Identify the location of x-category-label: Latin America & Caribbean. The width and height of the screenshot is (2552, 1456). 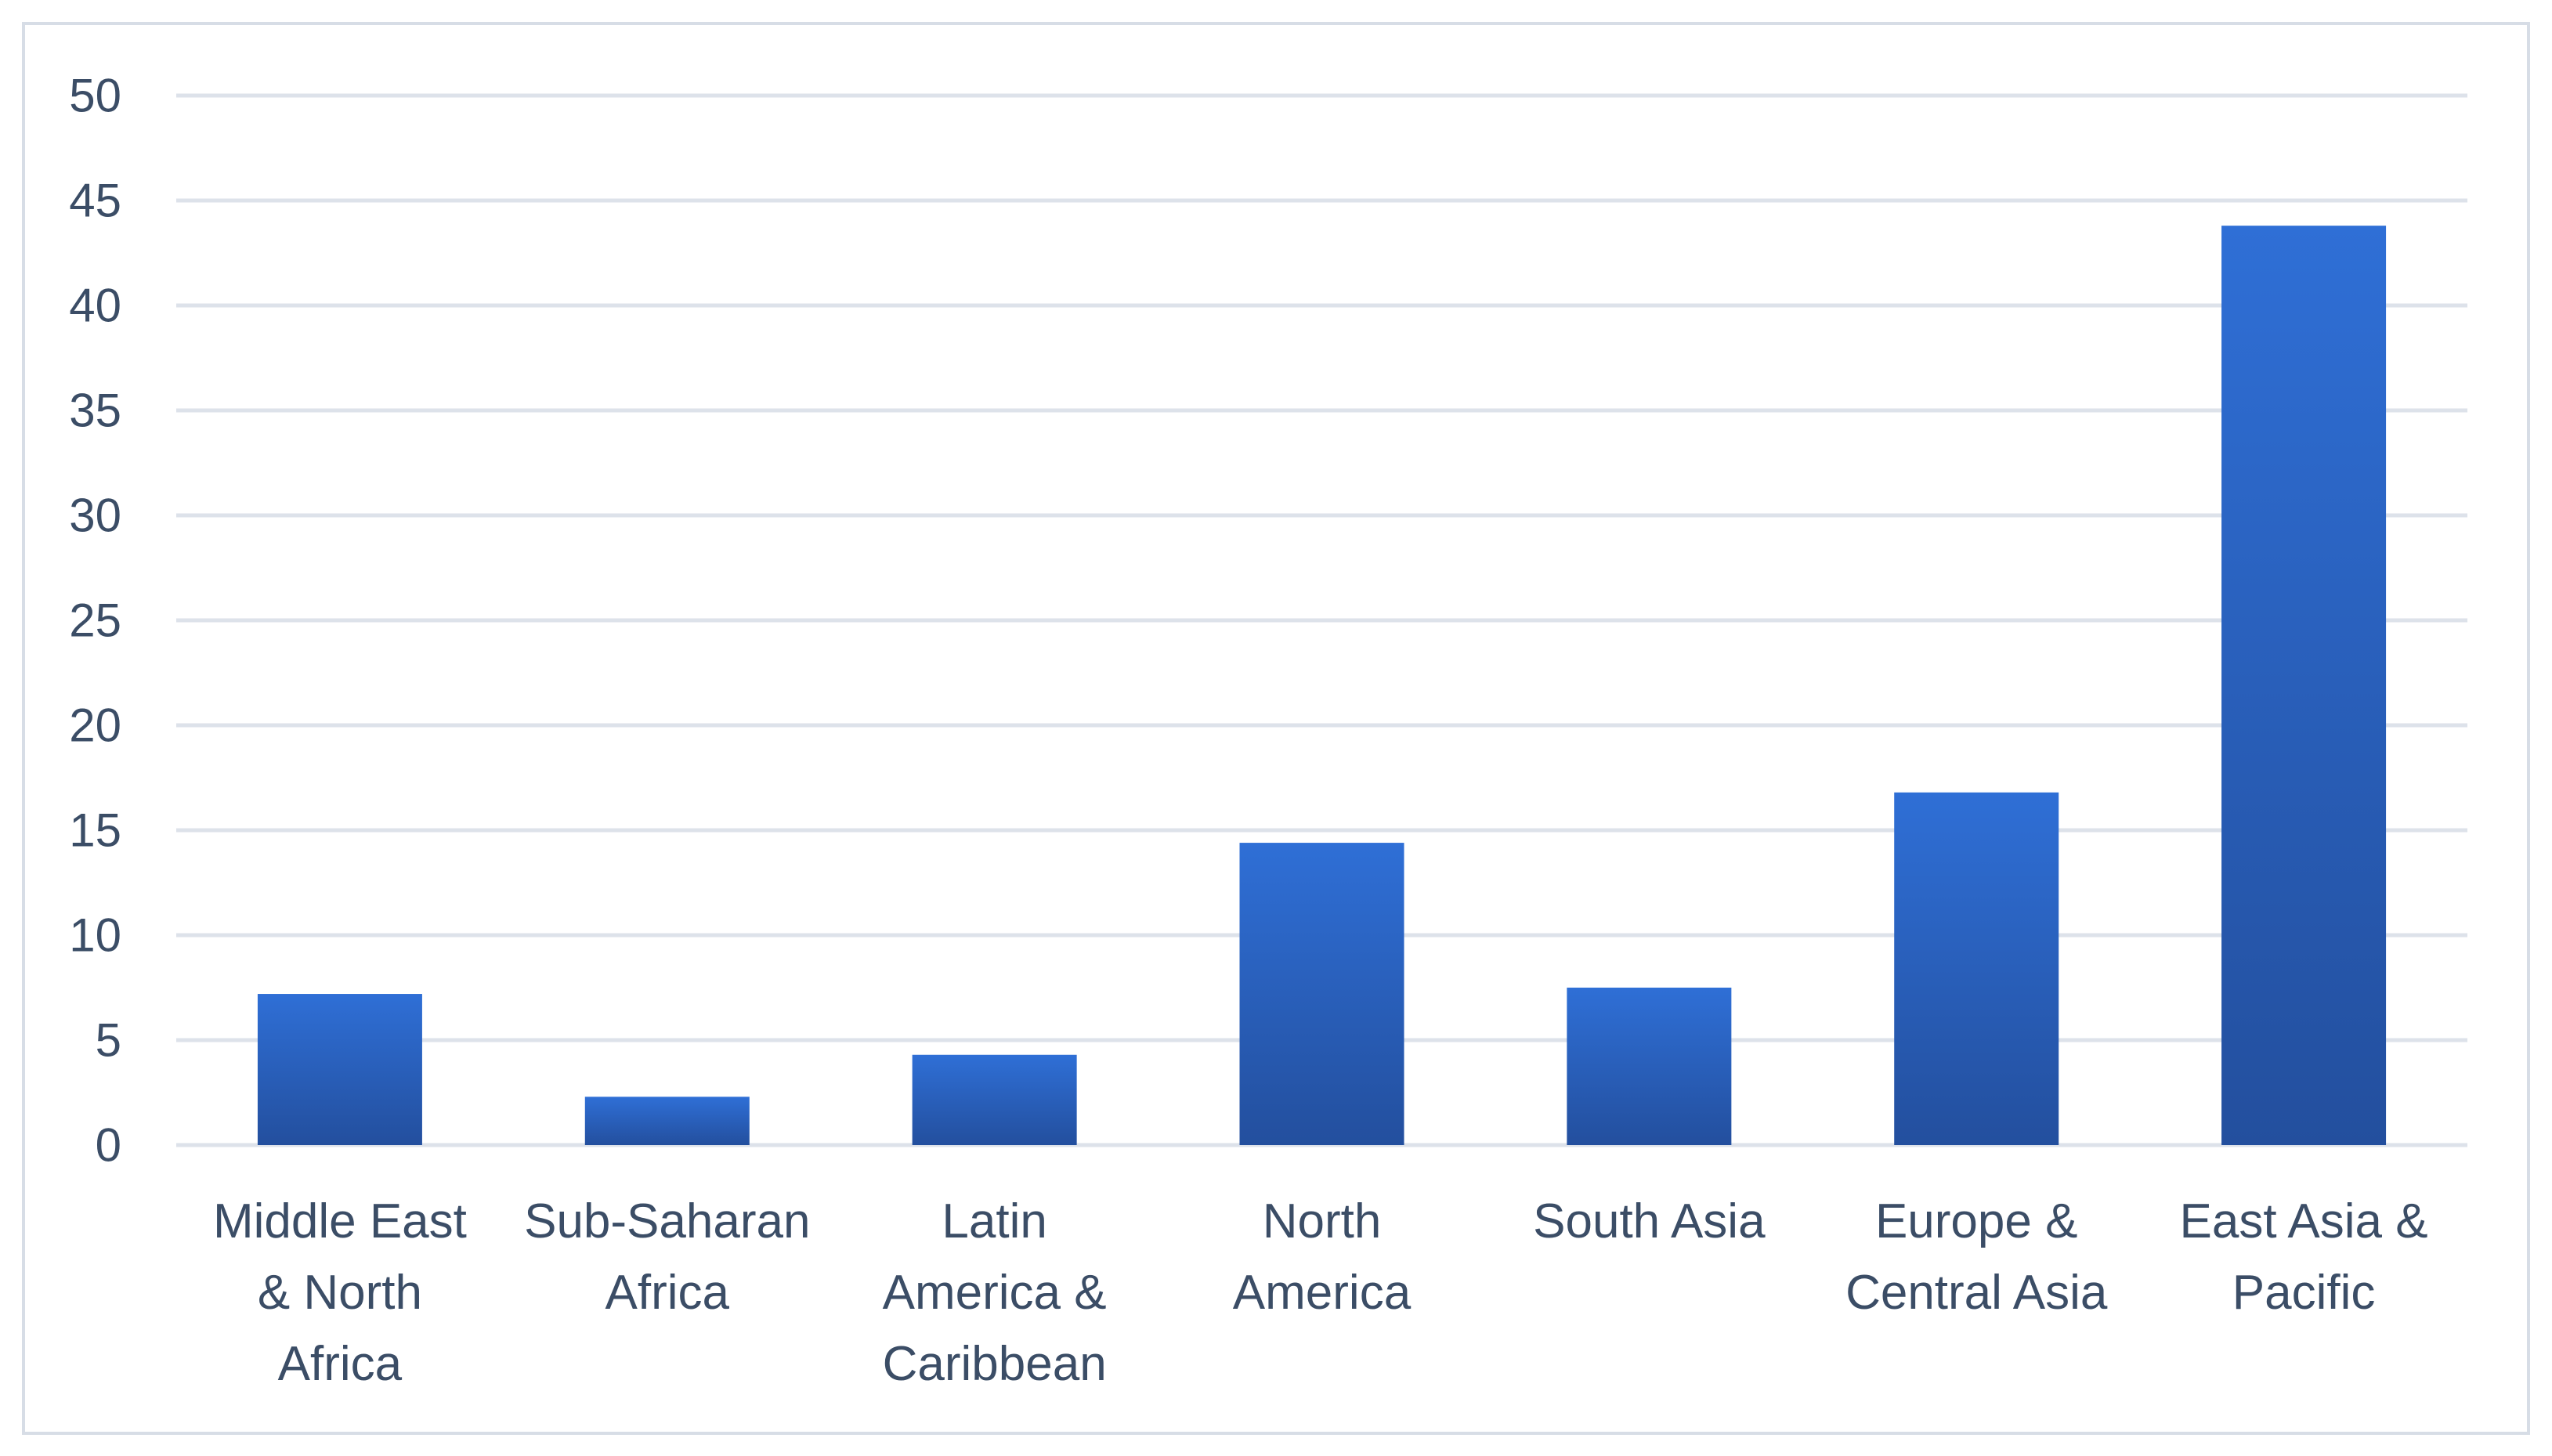
(995, 1292).